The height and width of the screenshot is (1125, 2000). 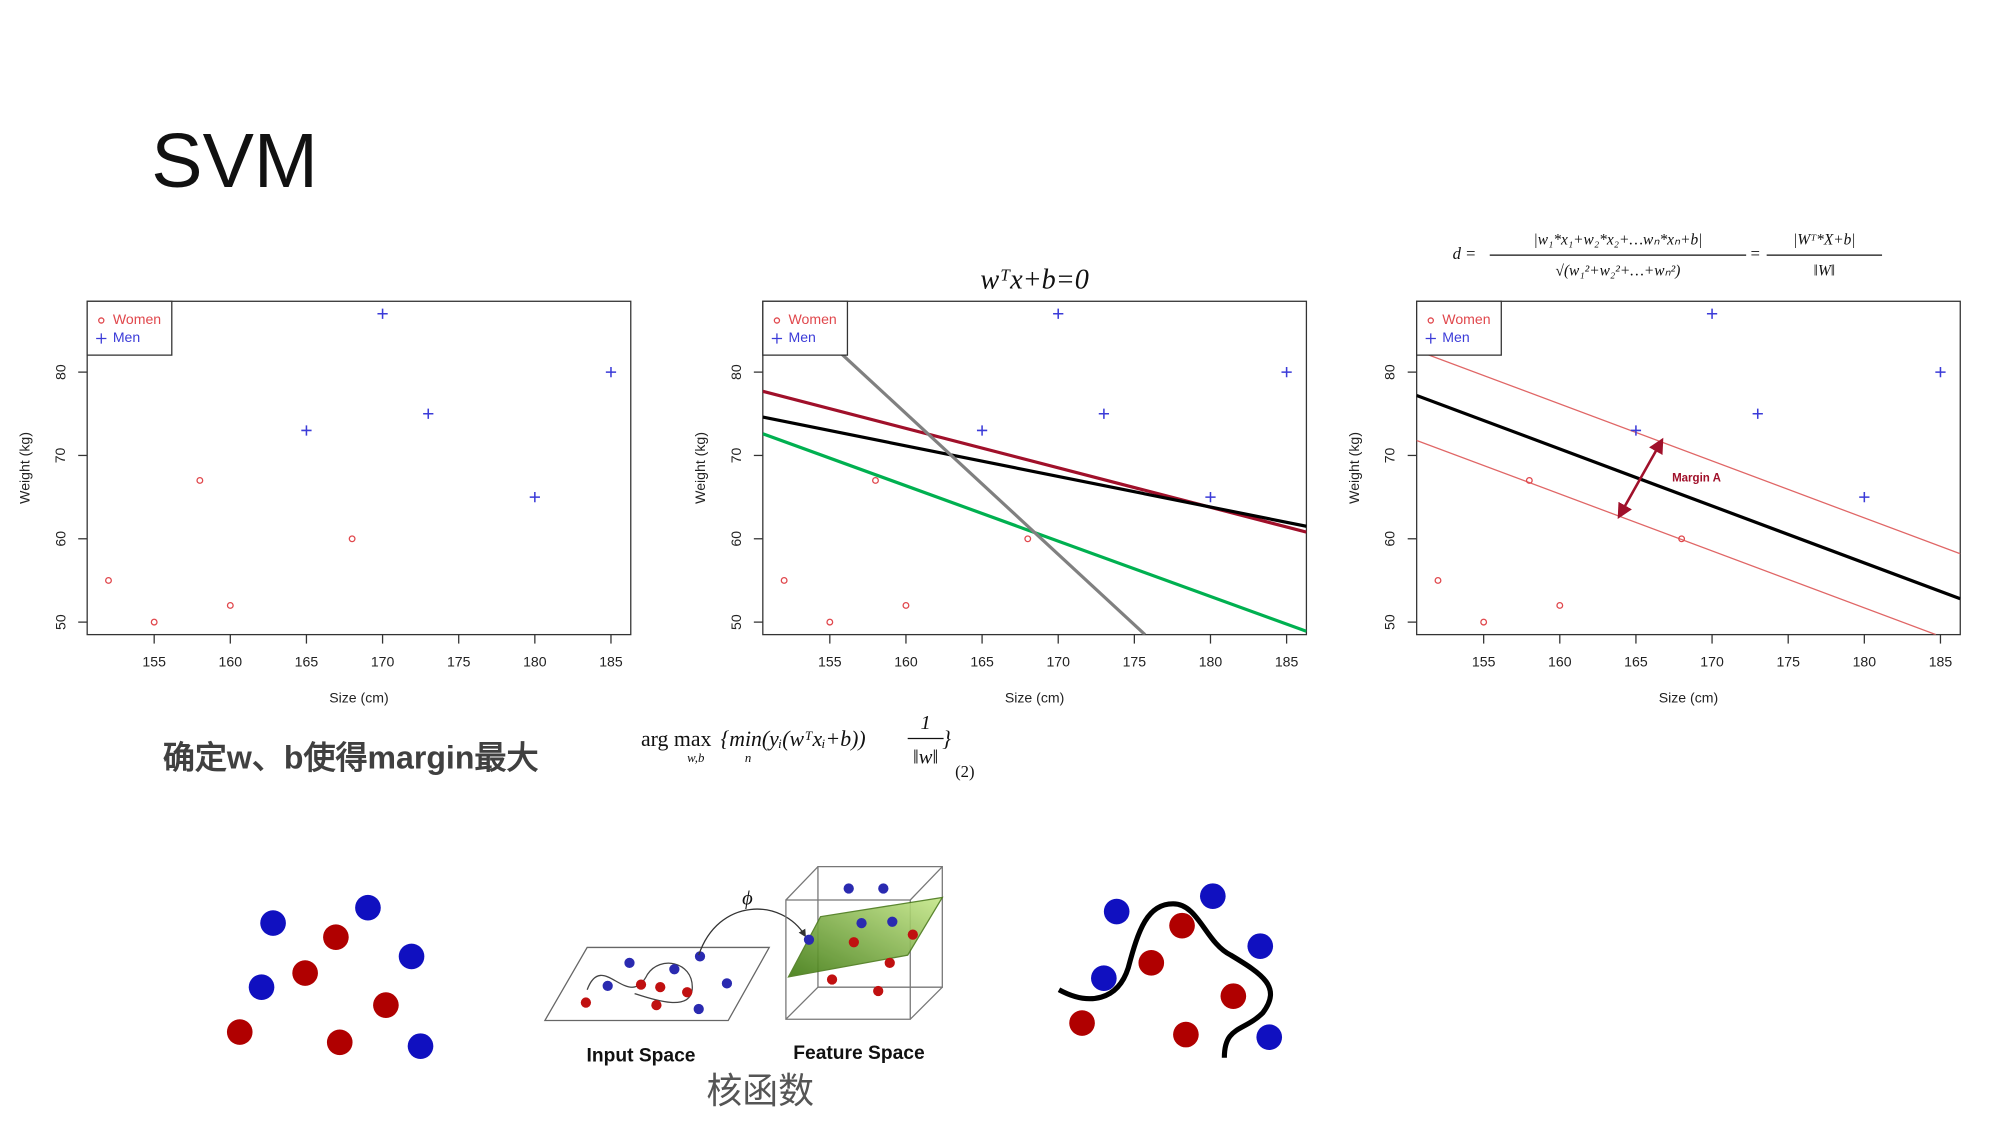 What do you see at coordinates (1824, 240) in the screenshot?
I see `formula-num: |Wᵀ*X+b|` at bounding box center [1824, 240].